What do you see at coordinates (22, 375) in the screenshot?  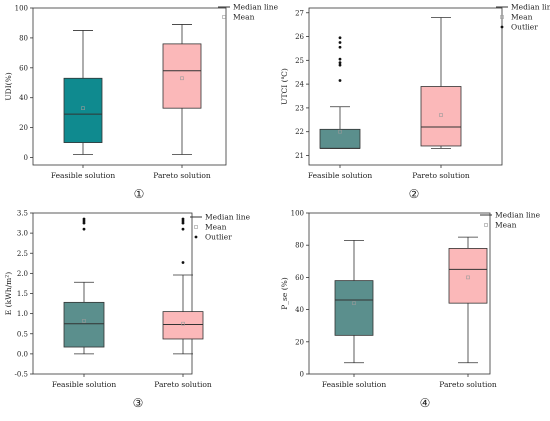 I see `y-tick-label: -0.5` at bounding box center [22, 375].